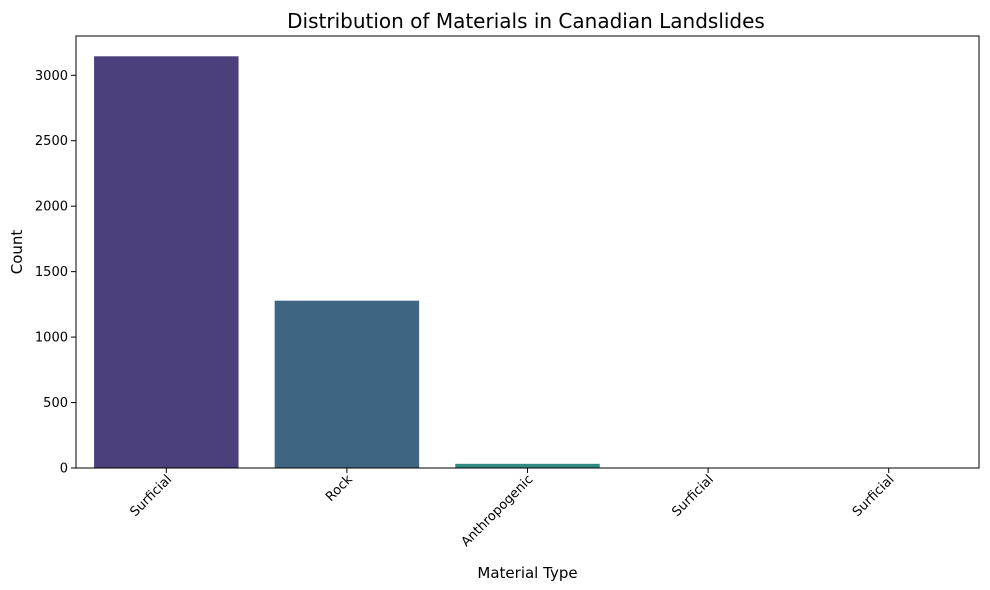 This screenshot has width=990, height=590. Describe the element at coordinates (64, 469) in the screenshot. I see `y-tick-label-0: 0` at that location.